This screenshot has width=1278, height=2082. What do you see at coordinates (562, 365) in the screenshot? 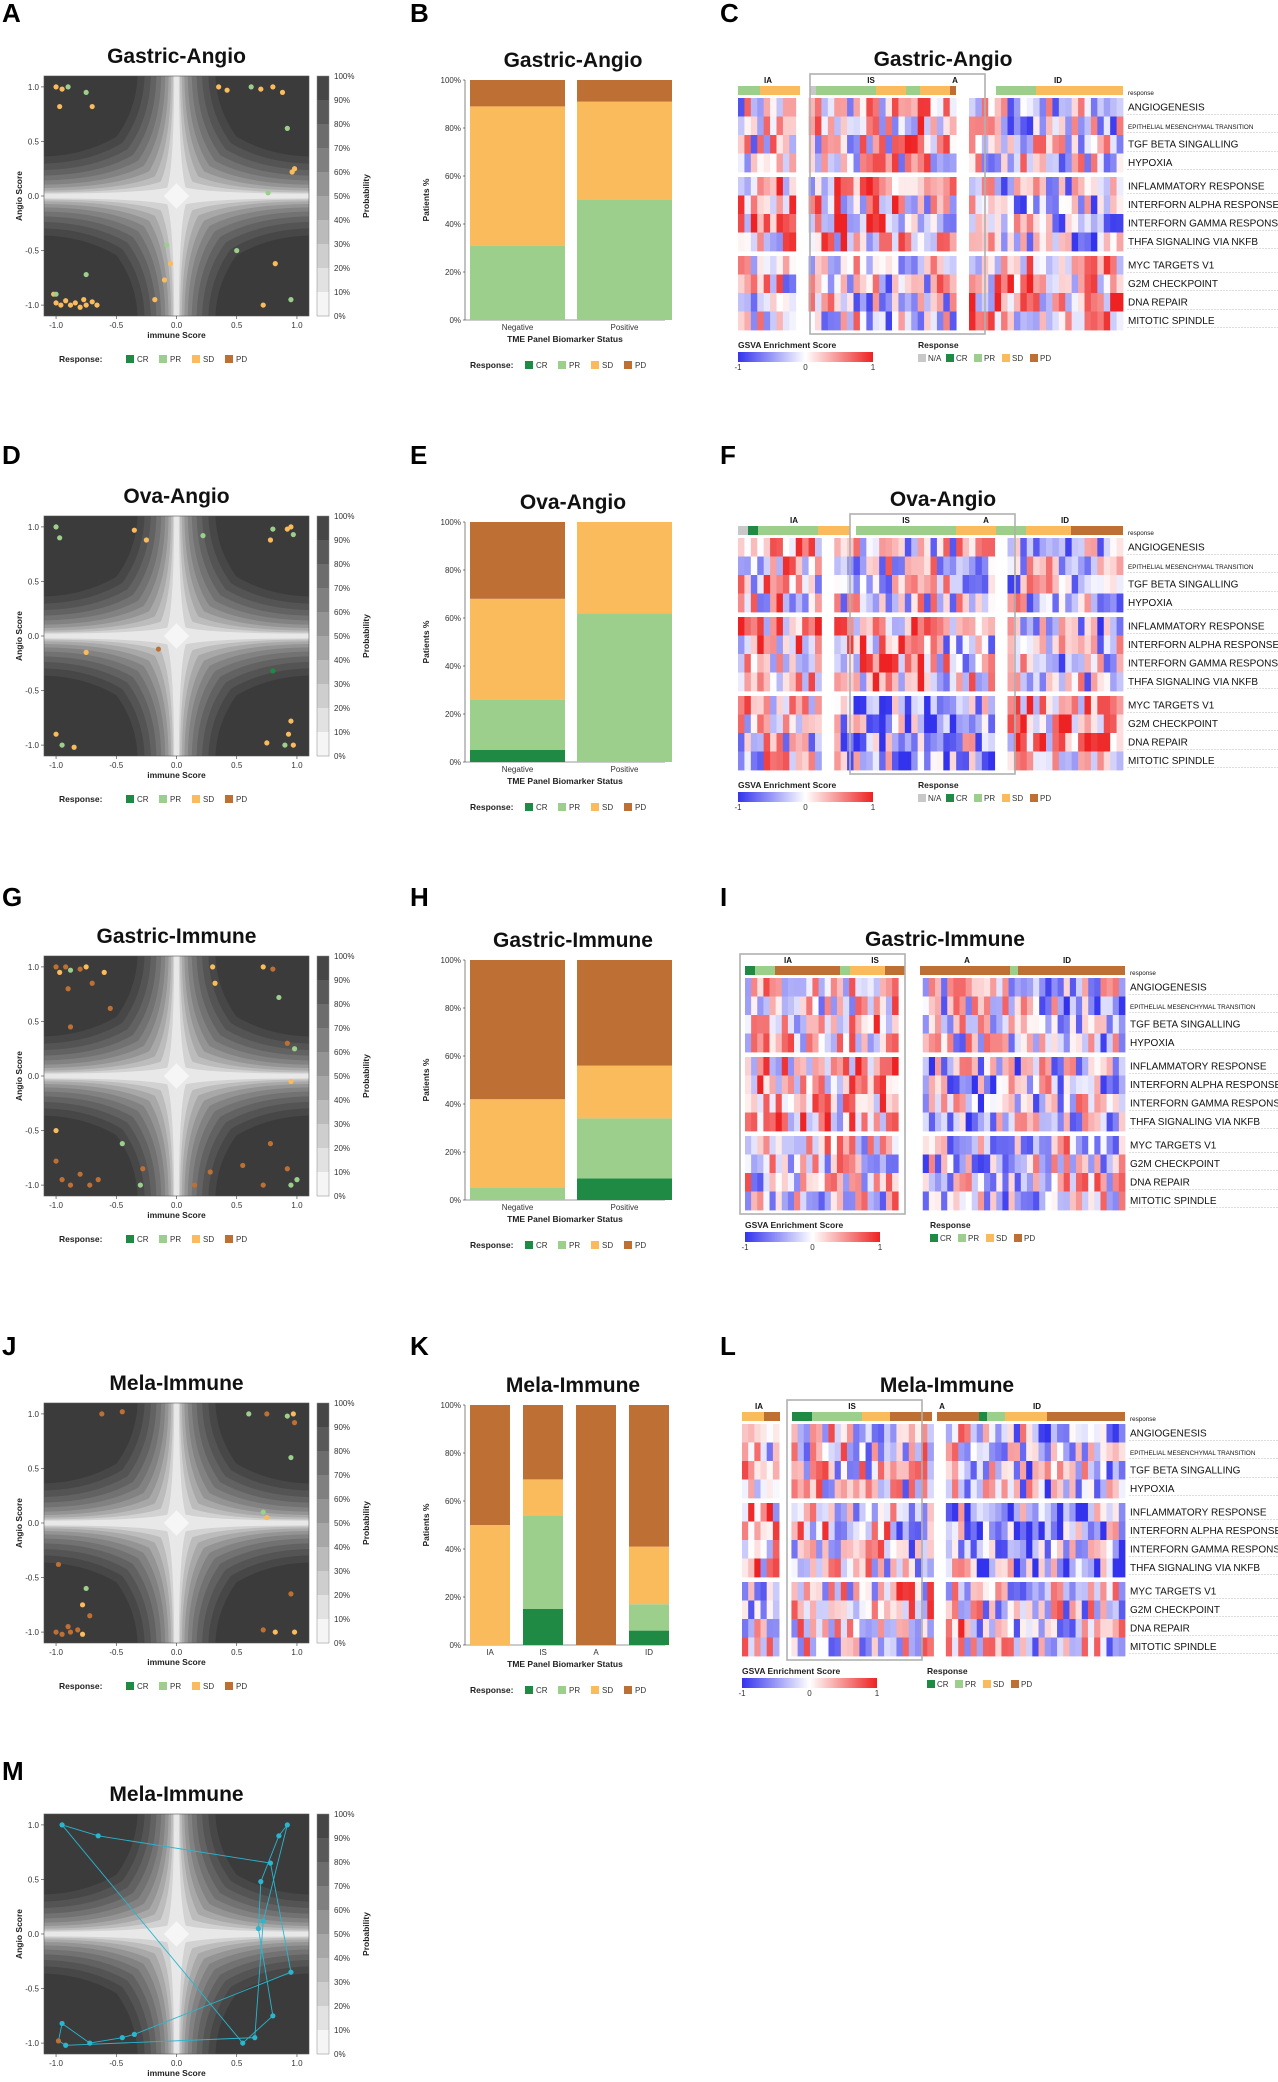
I see `legend-swatch-PR` at bounding box center [562, 365].